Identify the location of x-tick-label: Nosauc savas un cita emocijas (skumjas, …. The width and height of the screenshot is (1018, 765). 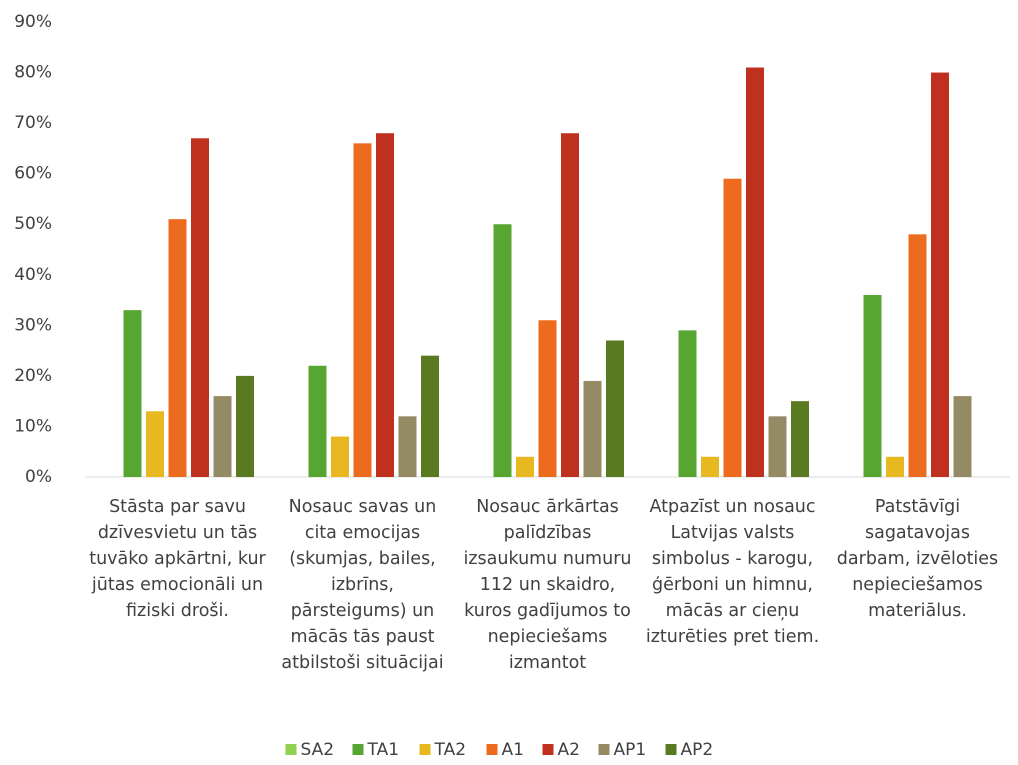
(362, 585).